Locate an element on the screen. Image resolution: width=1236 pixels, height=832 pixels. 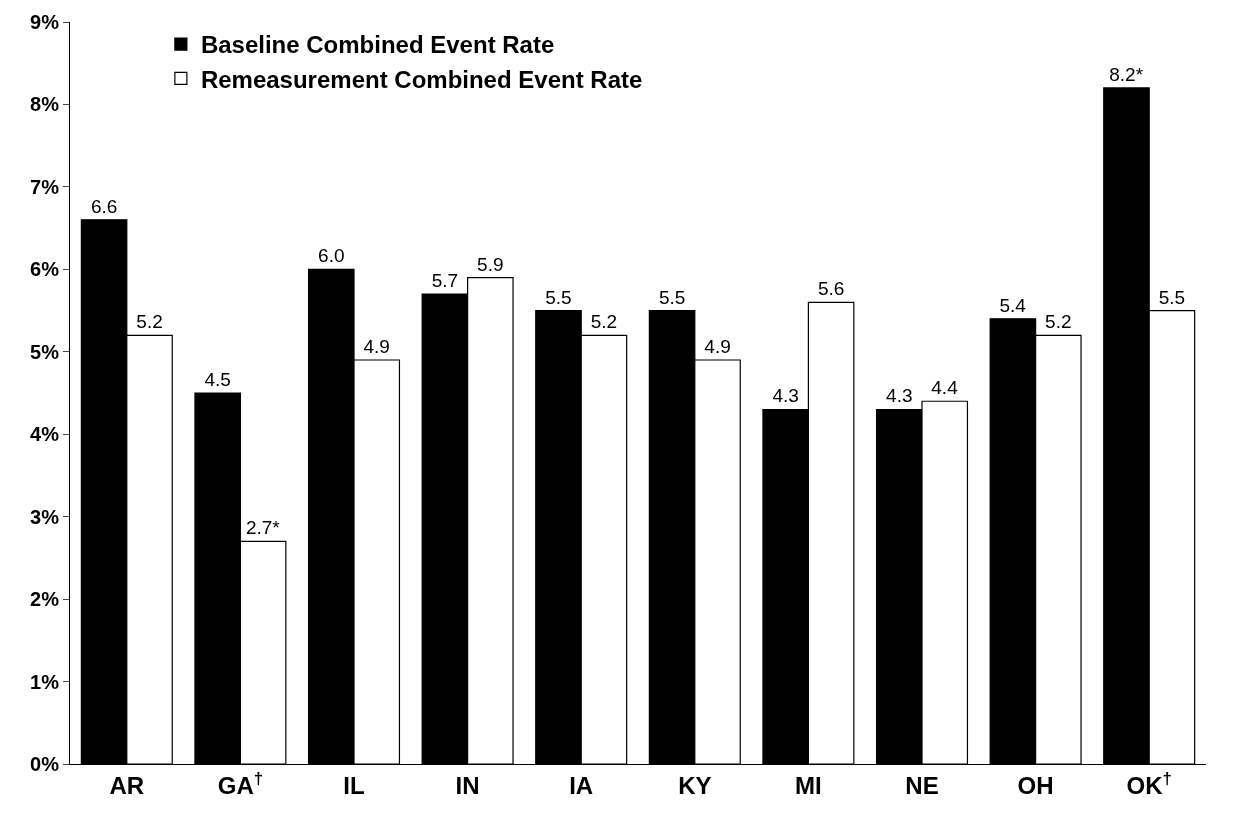
y-tick-label: 3% is located at coordinates (45, 516).